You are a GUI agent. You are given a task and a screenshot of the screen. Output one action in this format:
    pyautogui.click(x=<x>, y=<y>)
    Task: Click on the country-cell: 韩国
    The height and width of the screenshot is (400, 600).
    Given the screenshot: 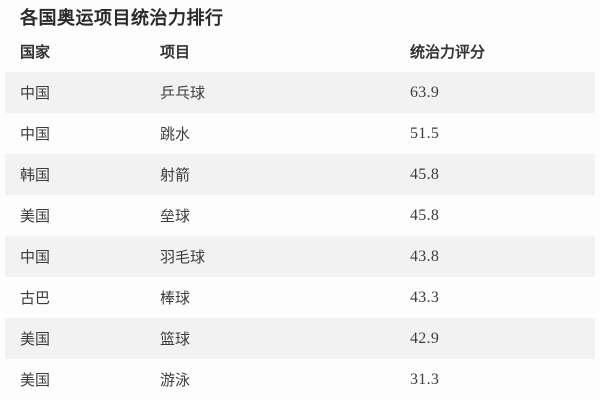 What is the action you would take?
    pyautogui.click(x=35, y=176)
    